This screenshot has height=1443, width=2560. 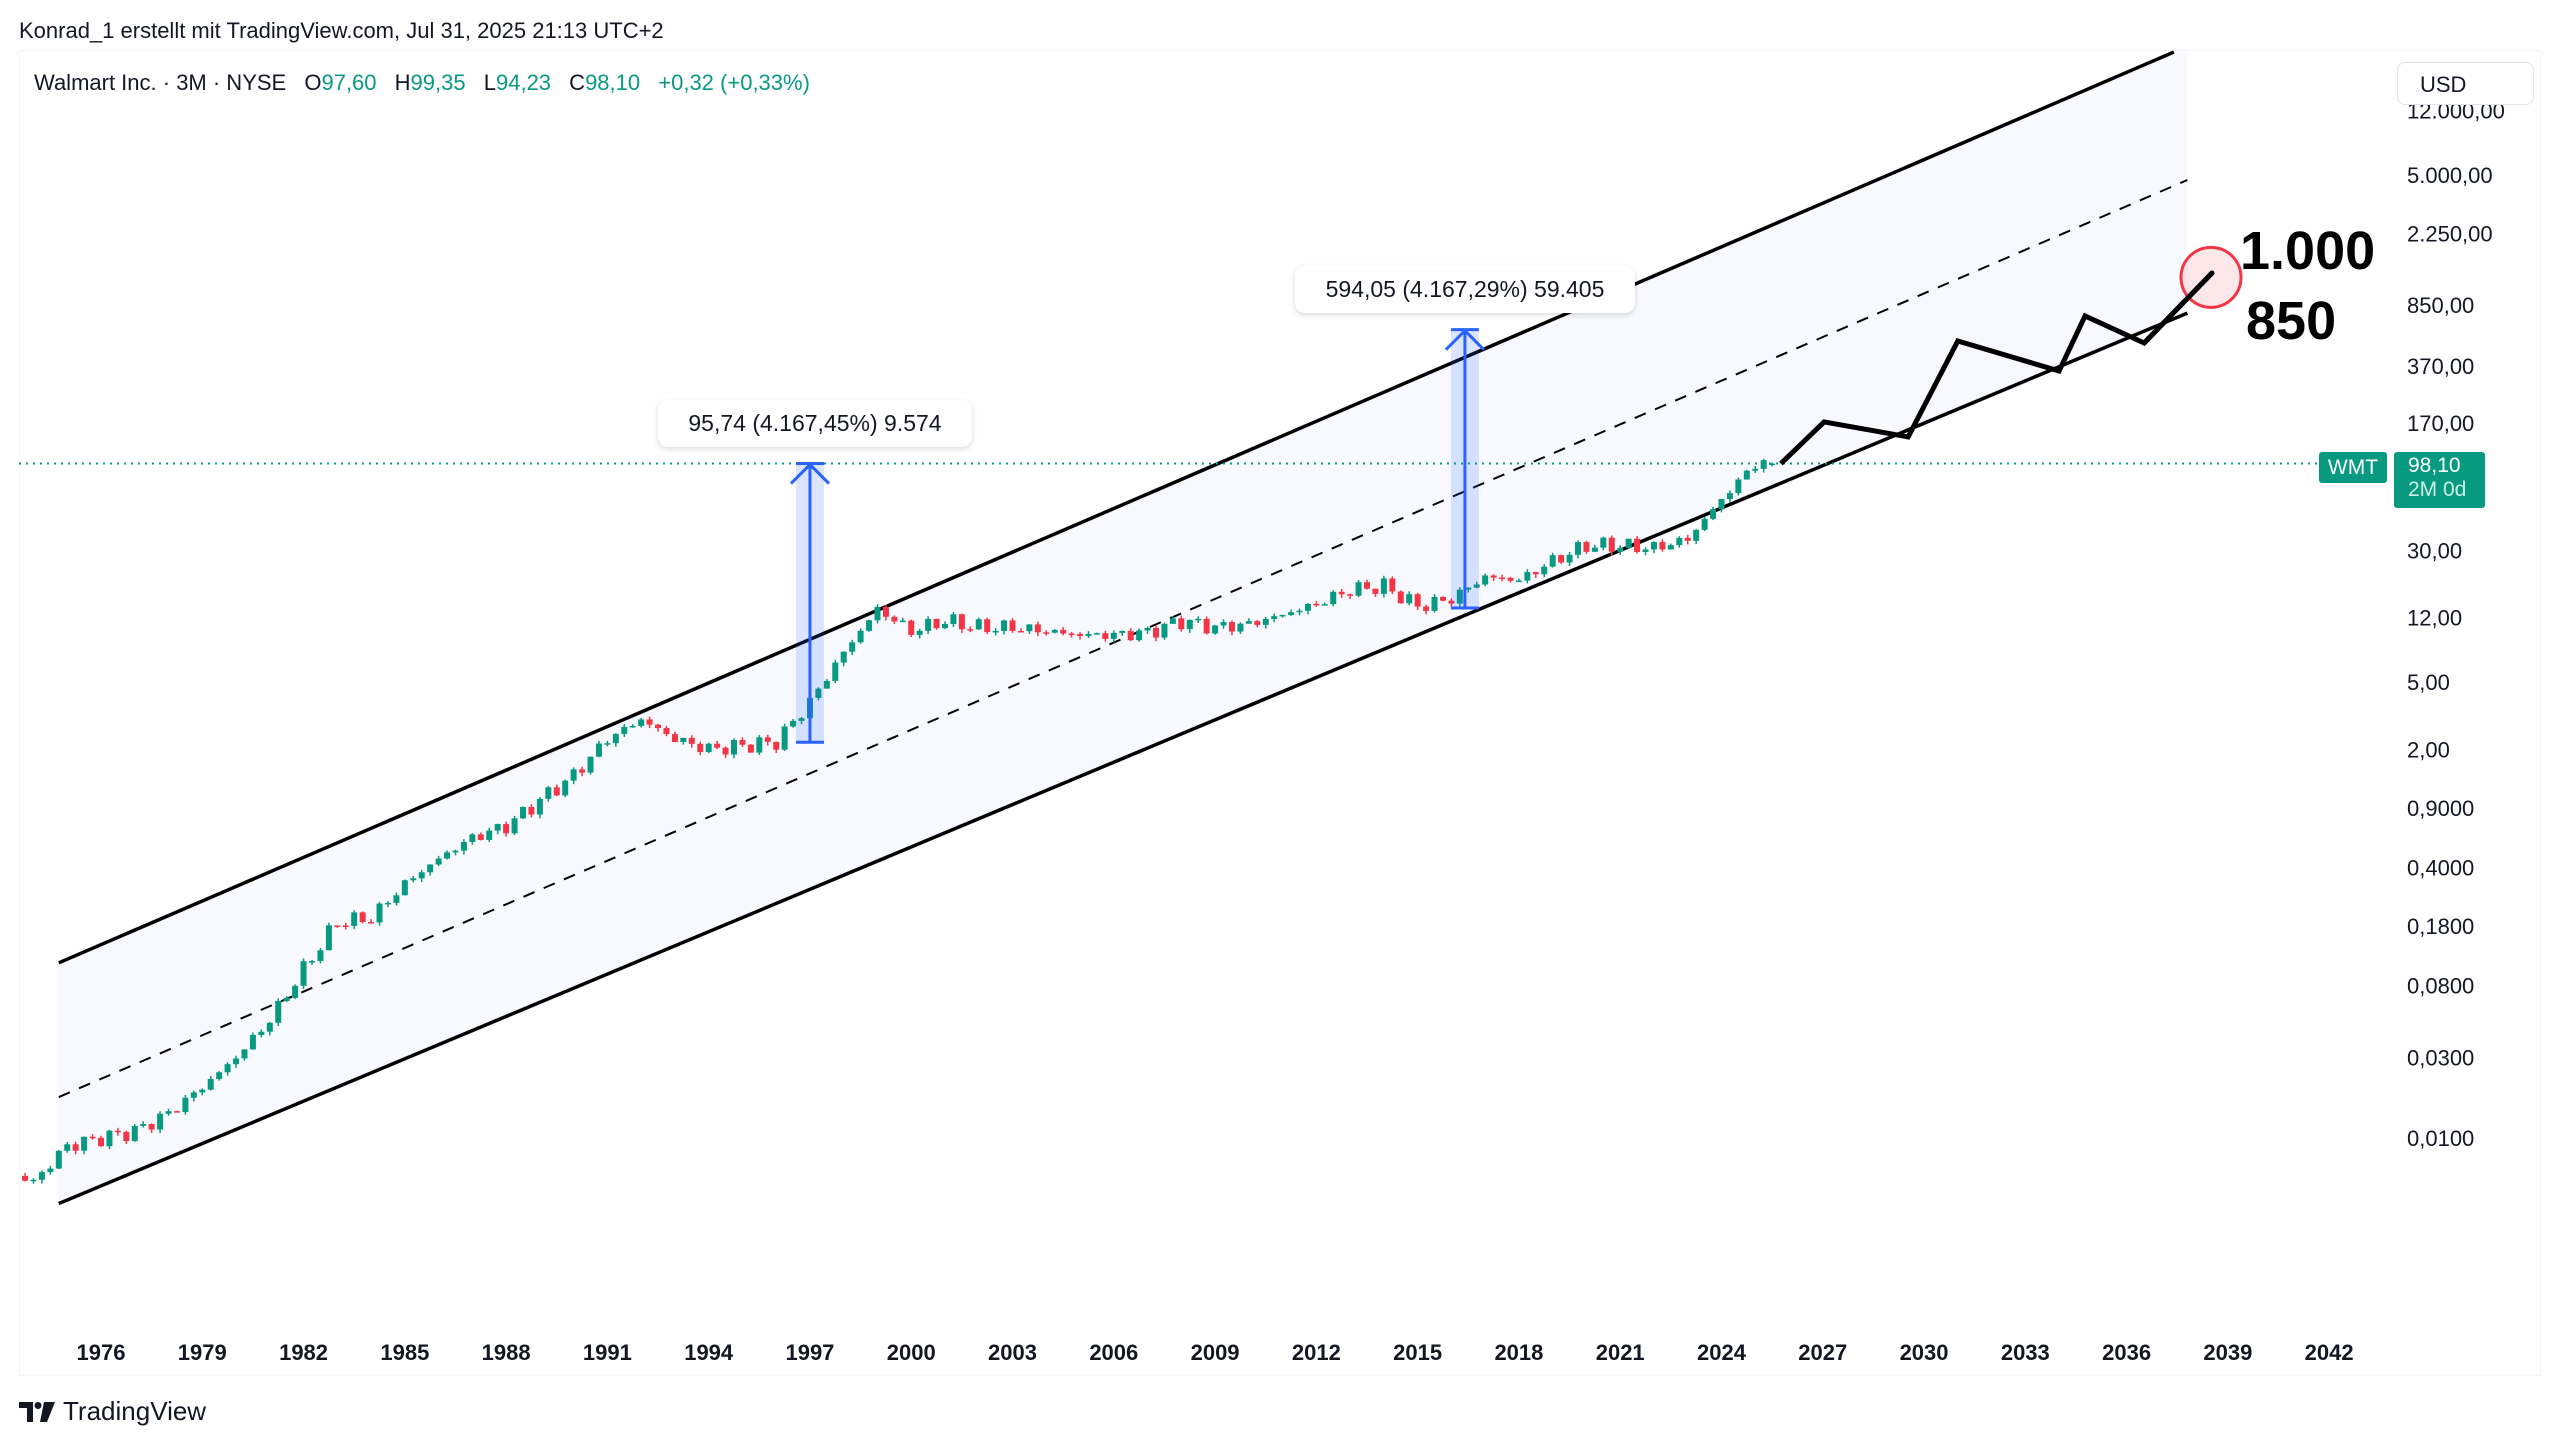 I want to click on time-tick-label: 2009, so click(x=1215, y=1352).